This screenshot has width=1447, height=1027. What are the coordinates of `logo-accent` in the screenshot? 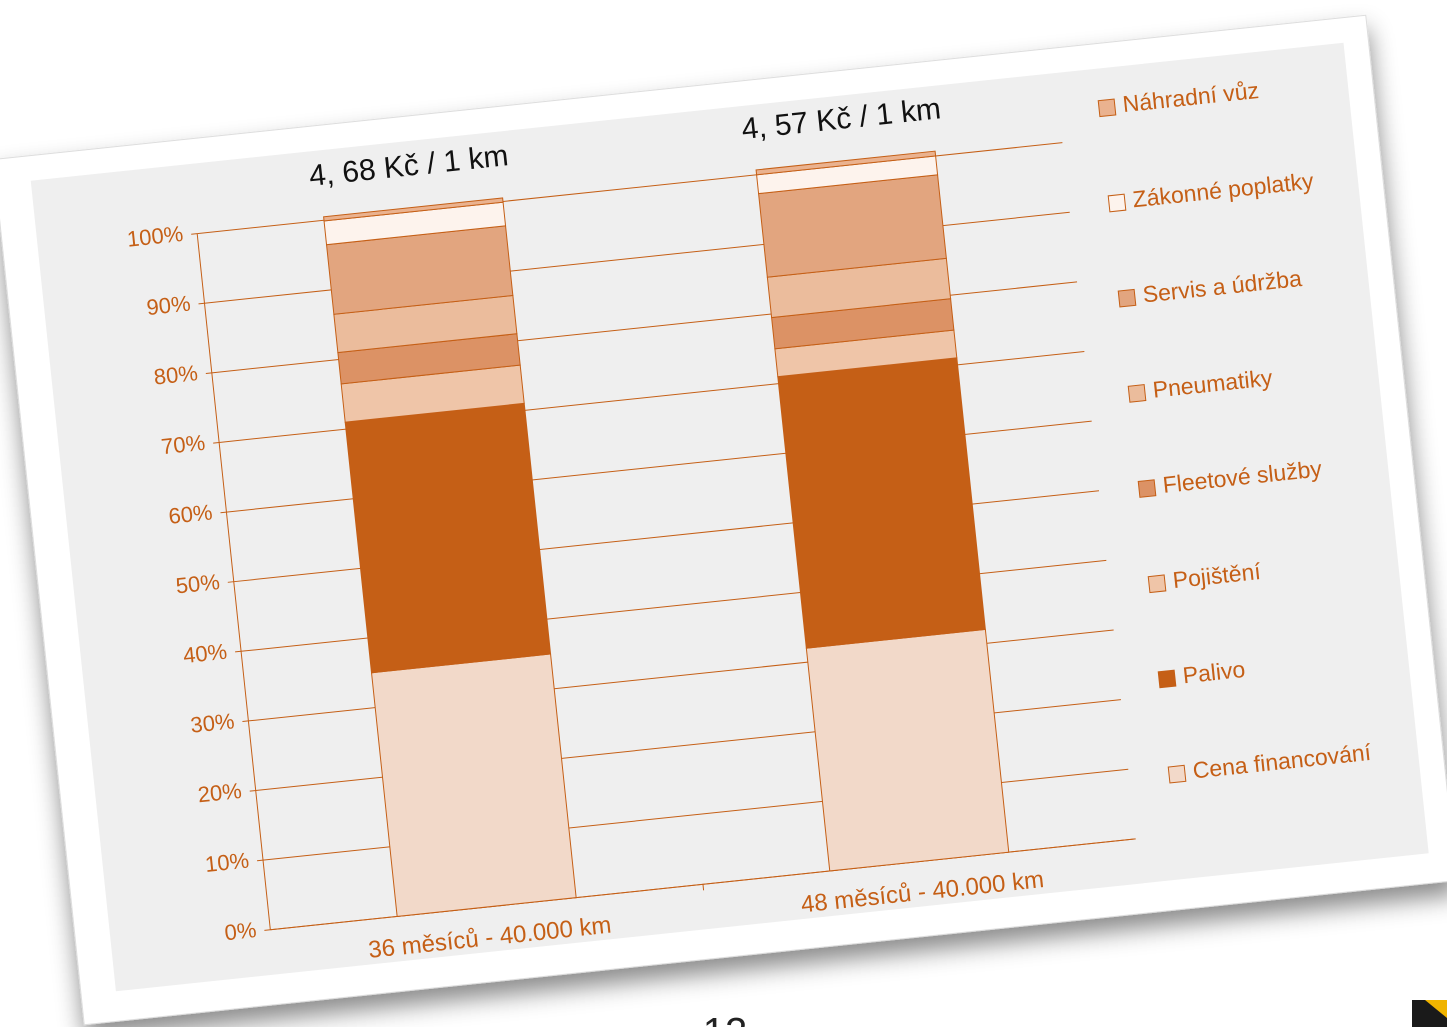 It's located at (1436, 1009).